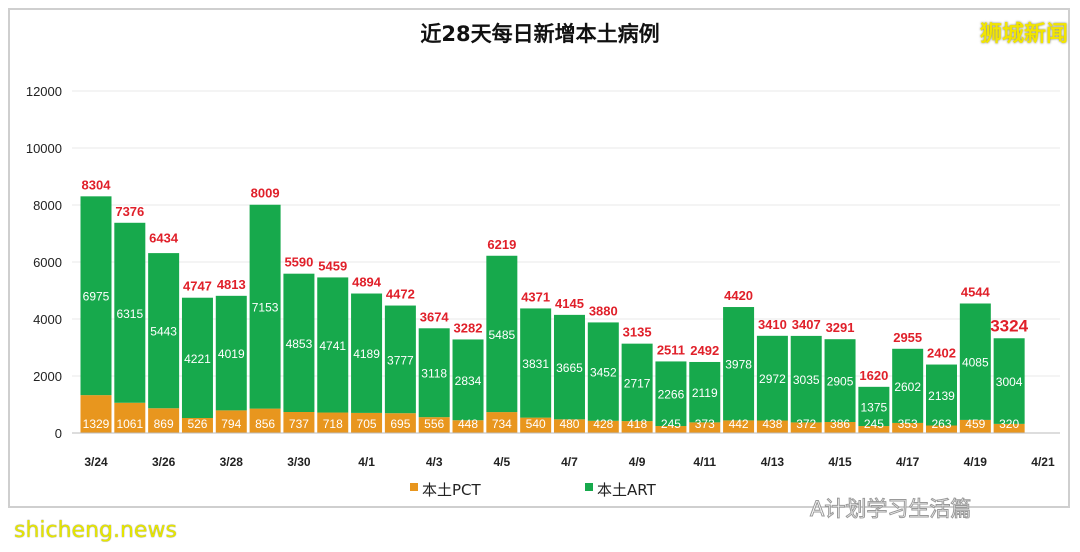  Describe the element at coordinates (58, 433) in the screenshot. I see `y-tick-label: 0` at that location.